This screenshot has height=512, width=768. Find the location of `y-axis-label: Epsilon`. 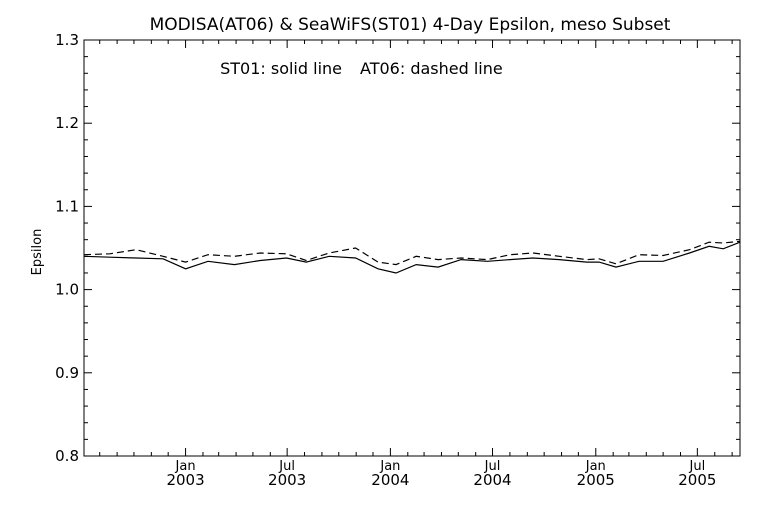

y-axis-label: Epsilon is located at coordinates (37, 252).